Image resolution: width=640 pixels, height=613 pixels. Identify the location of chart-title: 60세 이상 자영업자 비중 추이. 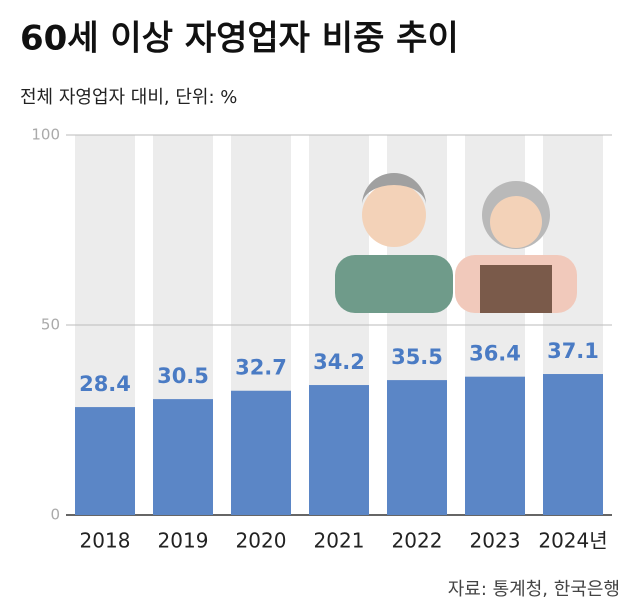
(239, 39).